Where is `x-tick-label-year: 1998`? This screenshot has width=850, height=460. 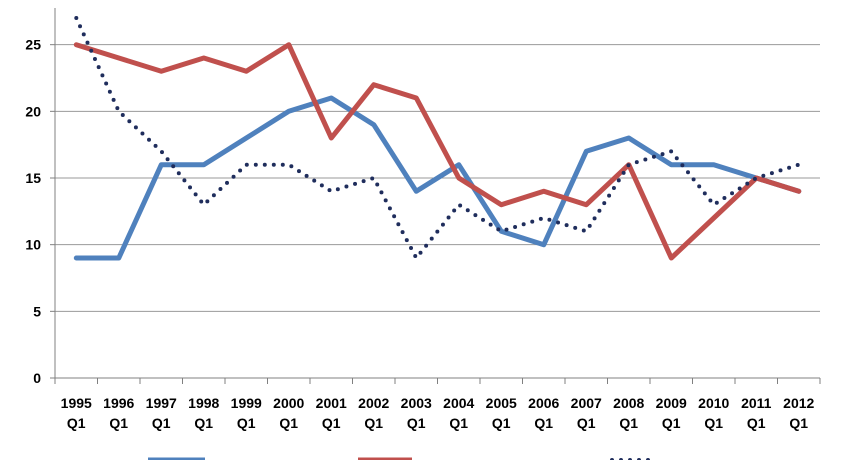 x-tick-label-year: 1998 is located at coordinates (203, 403).